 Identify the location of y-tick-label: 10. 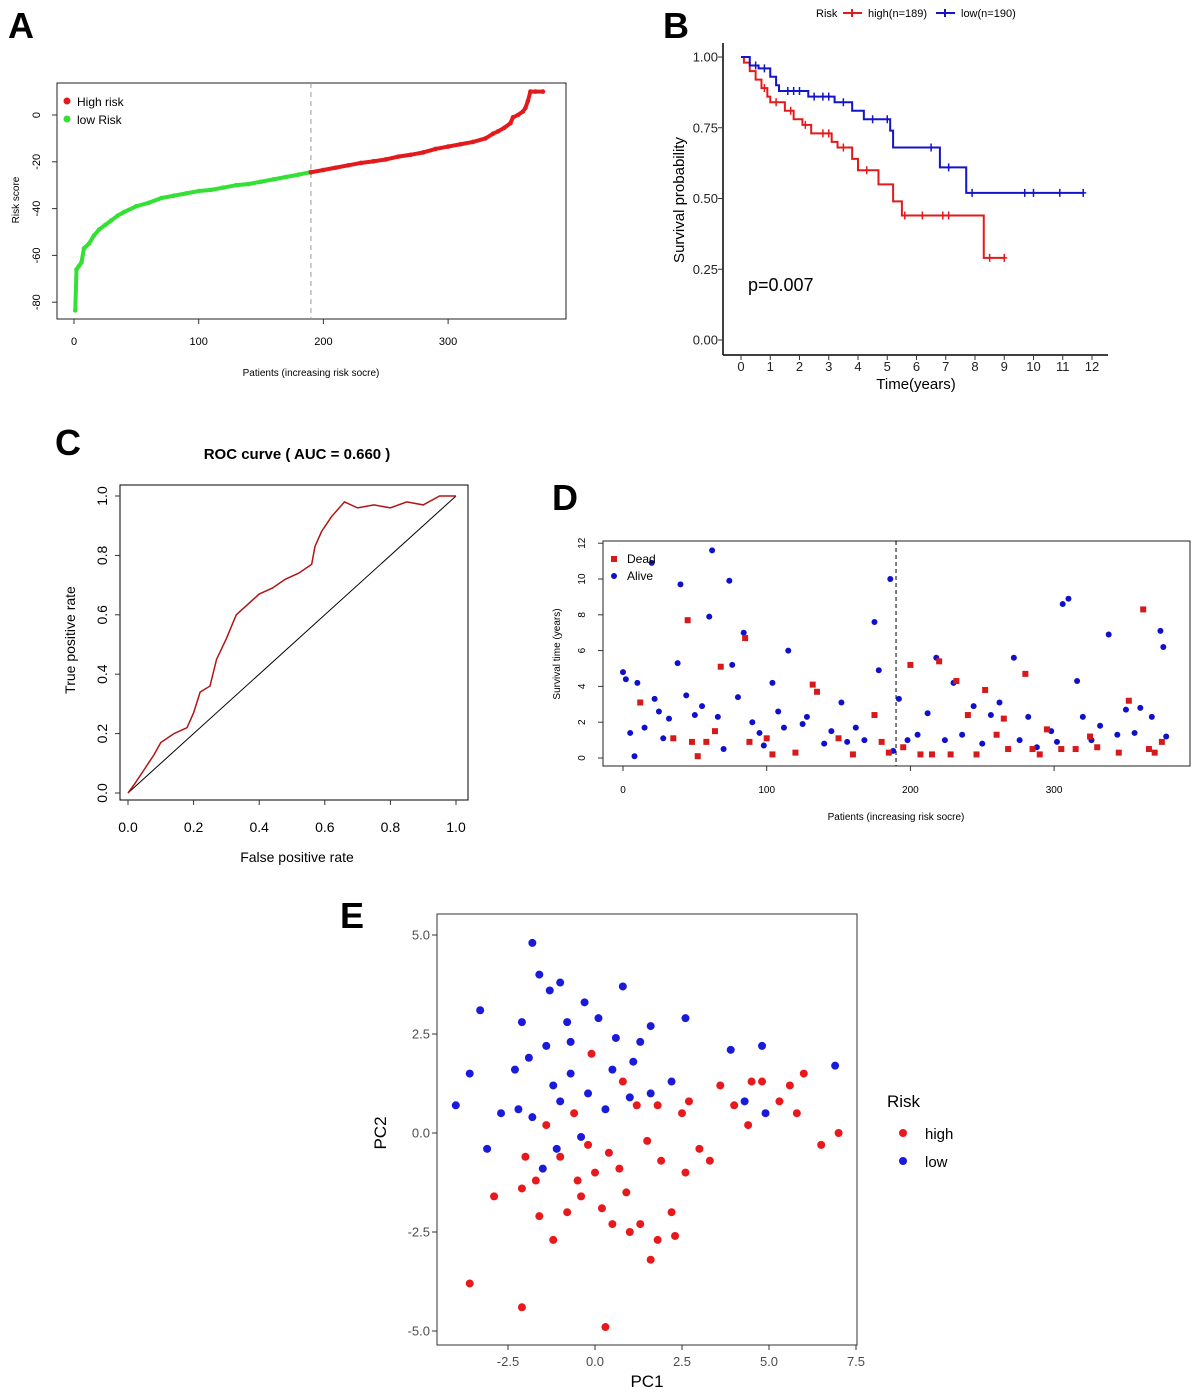
(582, 579).